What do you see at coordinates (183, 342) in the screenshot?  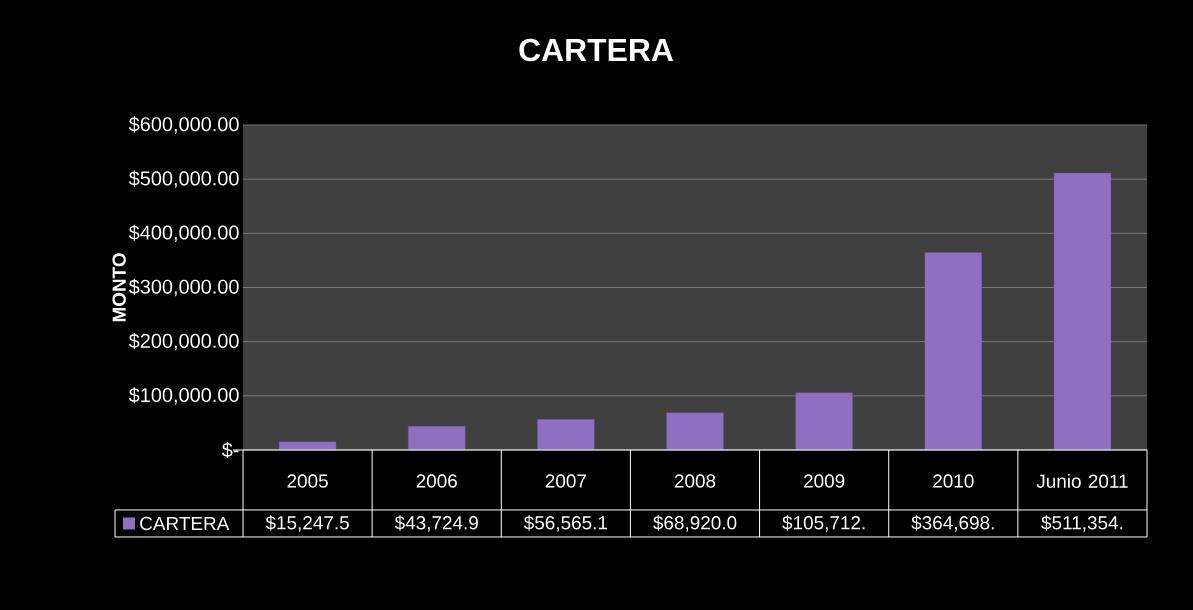 I see `y-tick-label: $200,000.00` at bounding box center [183, 342].